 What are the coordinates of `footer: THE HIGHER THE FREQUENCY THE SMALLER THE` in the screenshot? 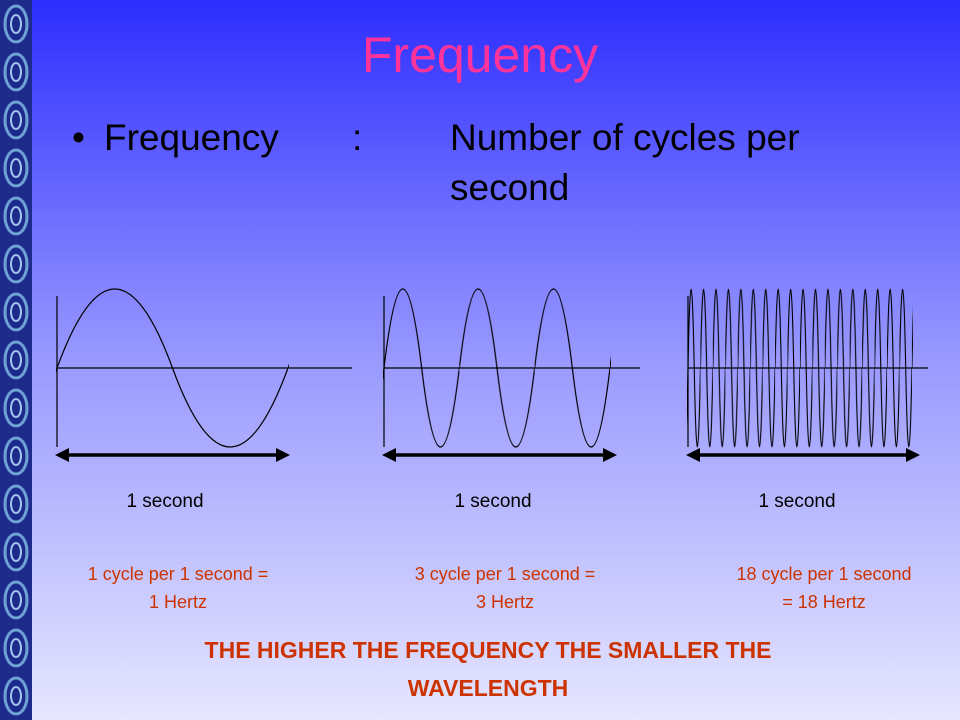 It's located at (488, 650).